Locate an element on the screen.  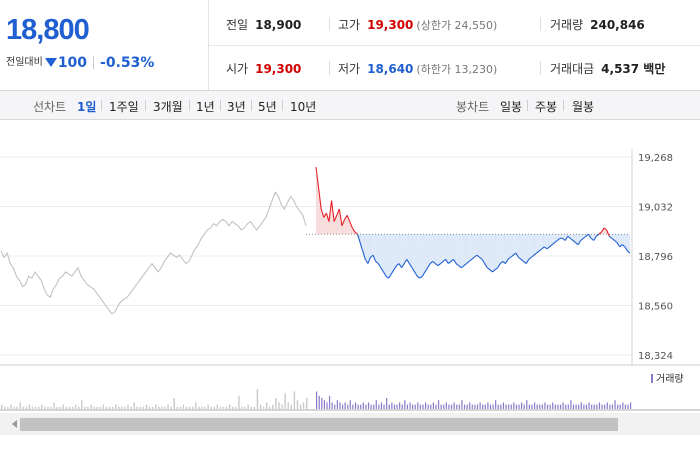
tab-5y: 5년 is located at coordinates (267, 107).